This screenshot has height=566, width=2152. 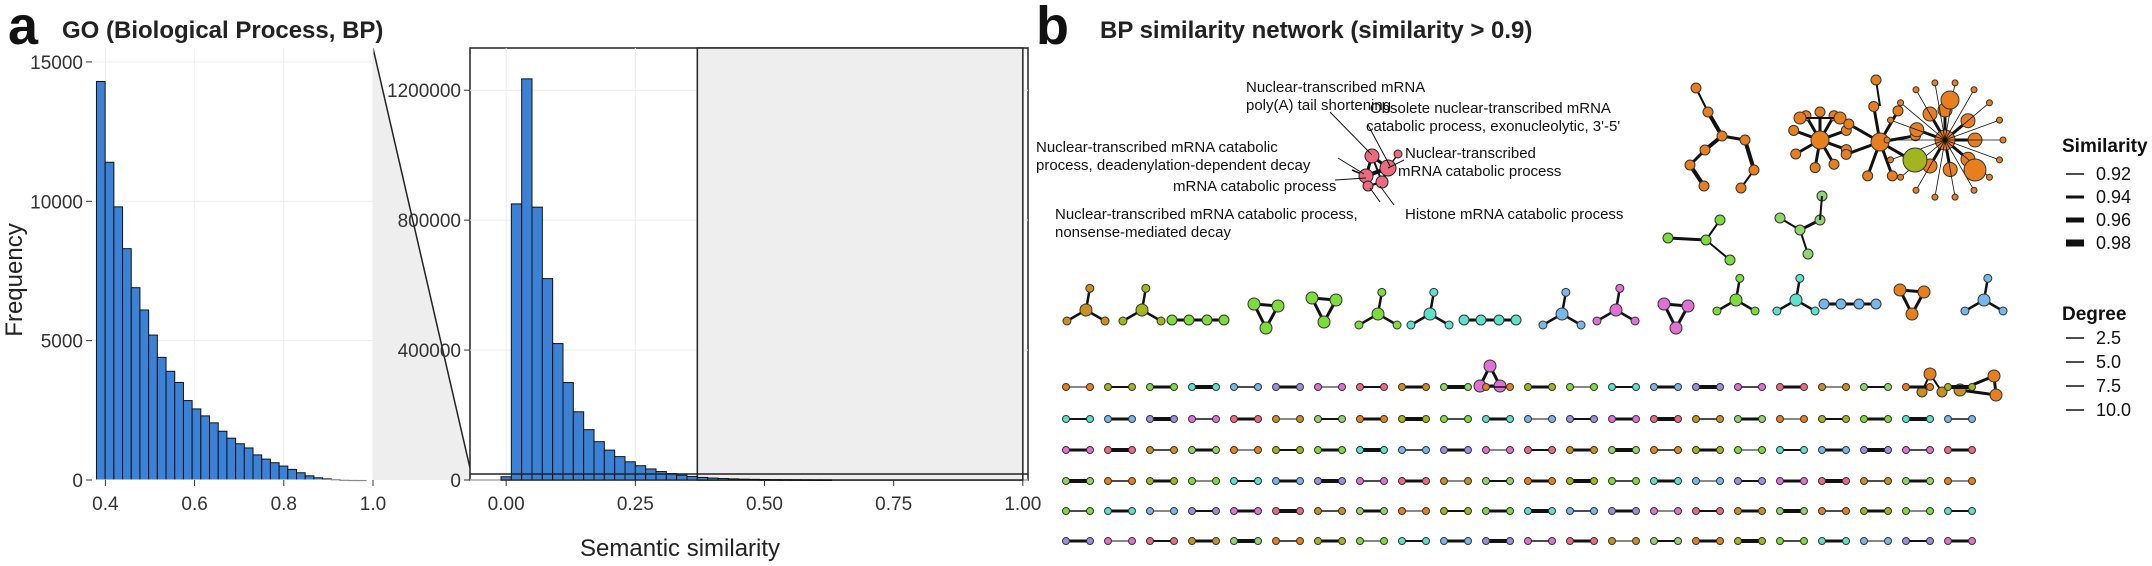 I want to click on panel-a-title: GO (Biological Process, BP), so click(x=222, y=30).